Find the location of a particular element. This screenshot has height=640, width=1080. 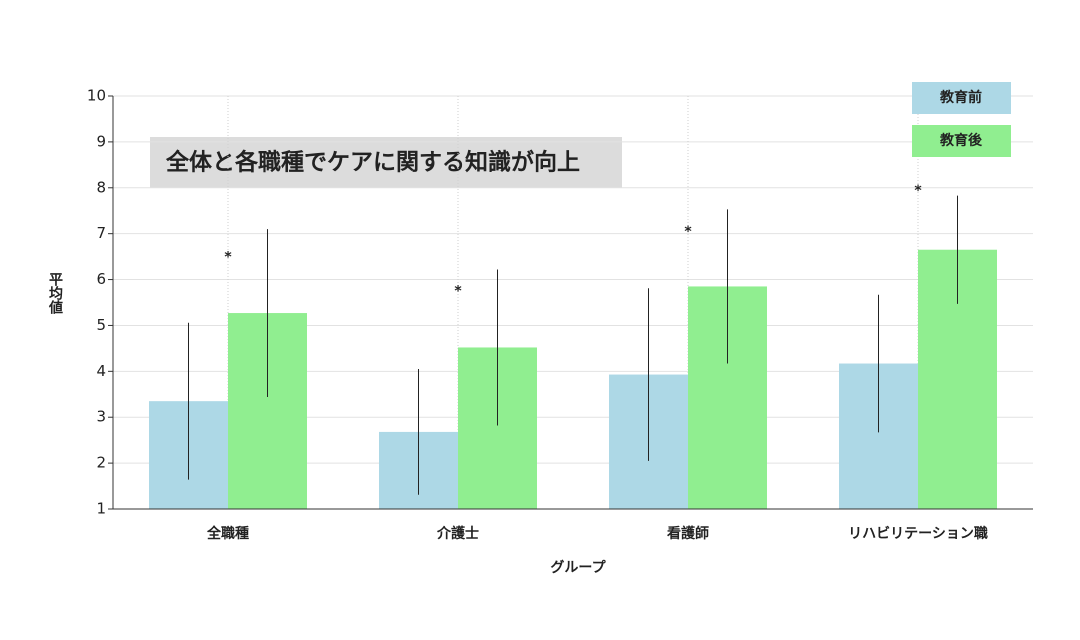

x-tick-label: 全職種 is located at coordinates (227, 533).